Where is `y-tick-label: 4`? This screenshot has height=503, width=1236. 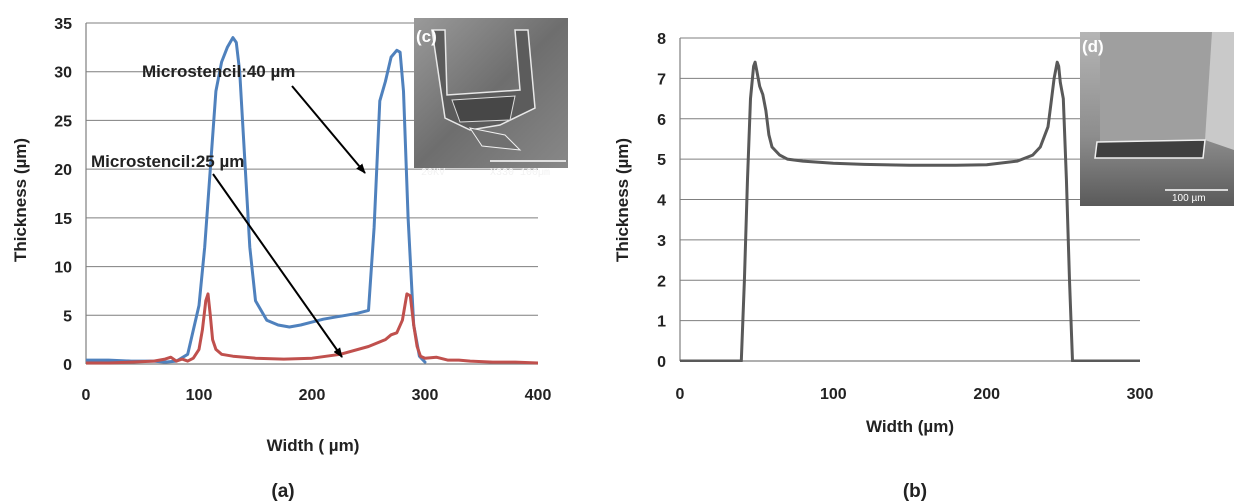
y-tick-label: 4 is located at coordinates (661, 201).